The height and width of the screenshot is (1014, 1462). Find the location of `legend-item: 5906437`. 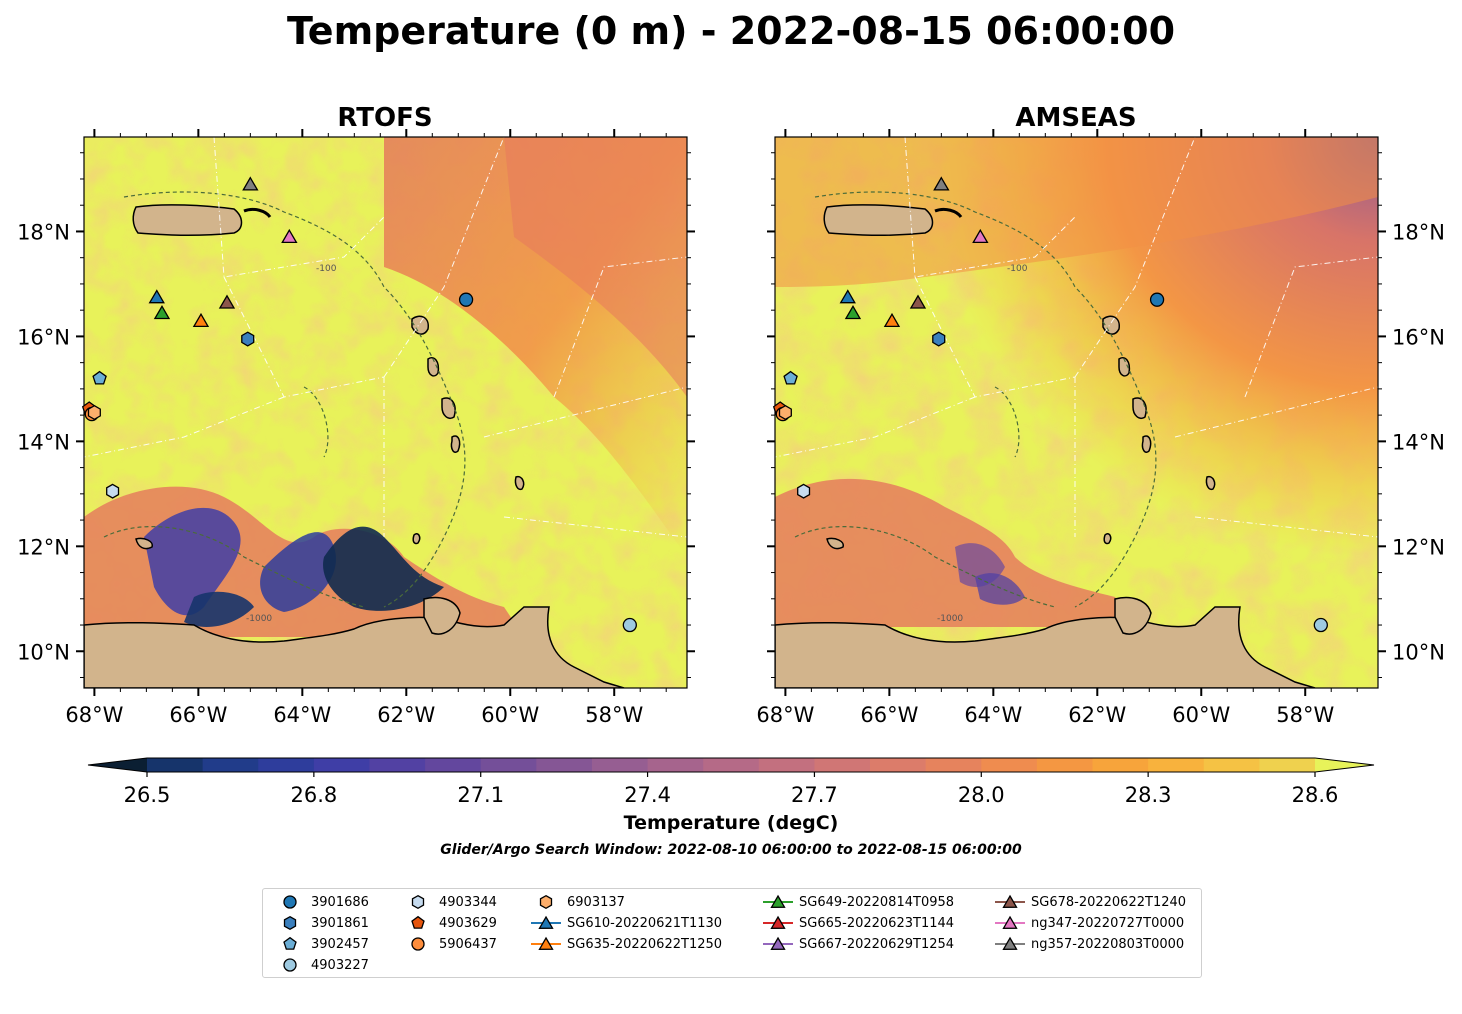

legend-item: 5906437 is located at coordinates (449, 944).